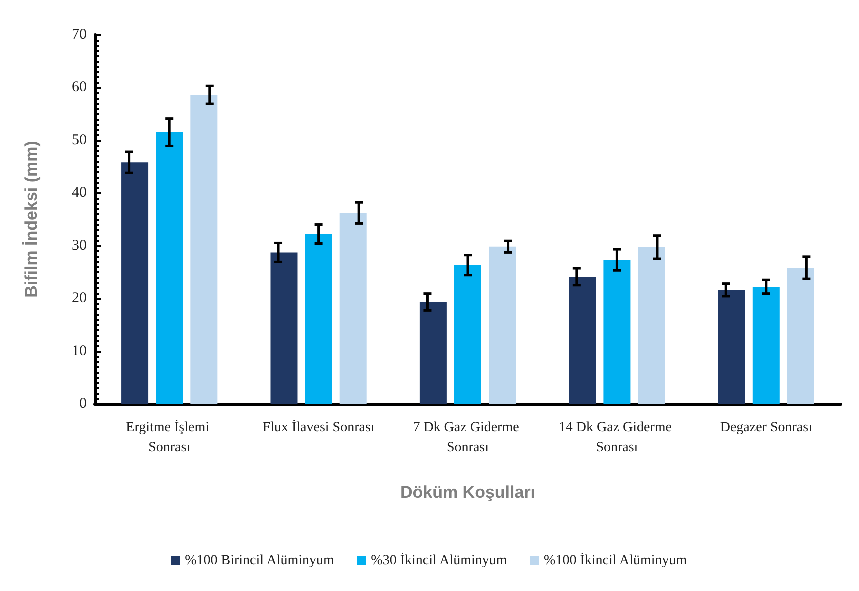 The height and width of the screenshot is (591, 859). I want to click on x-tick-label: Degazer Sonrası, so click(766, 428).